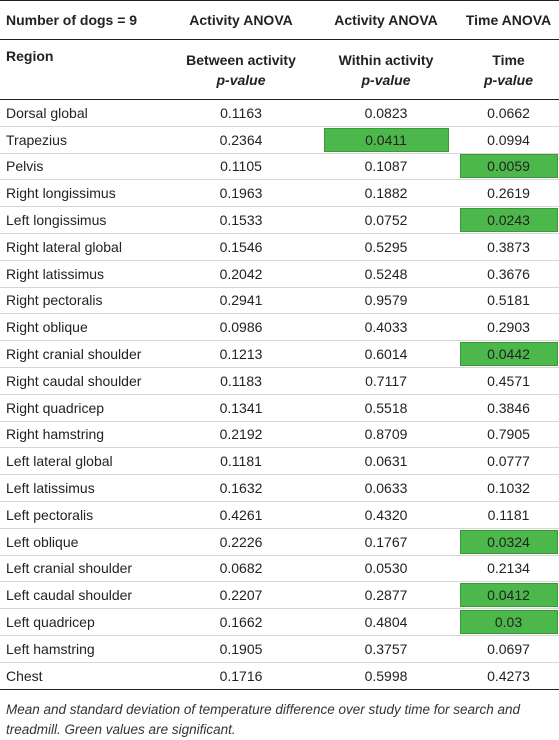 This screenshot has width=559, height=740. I want to click on significant-value-highlight: 0.0243, so click(508, 220).